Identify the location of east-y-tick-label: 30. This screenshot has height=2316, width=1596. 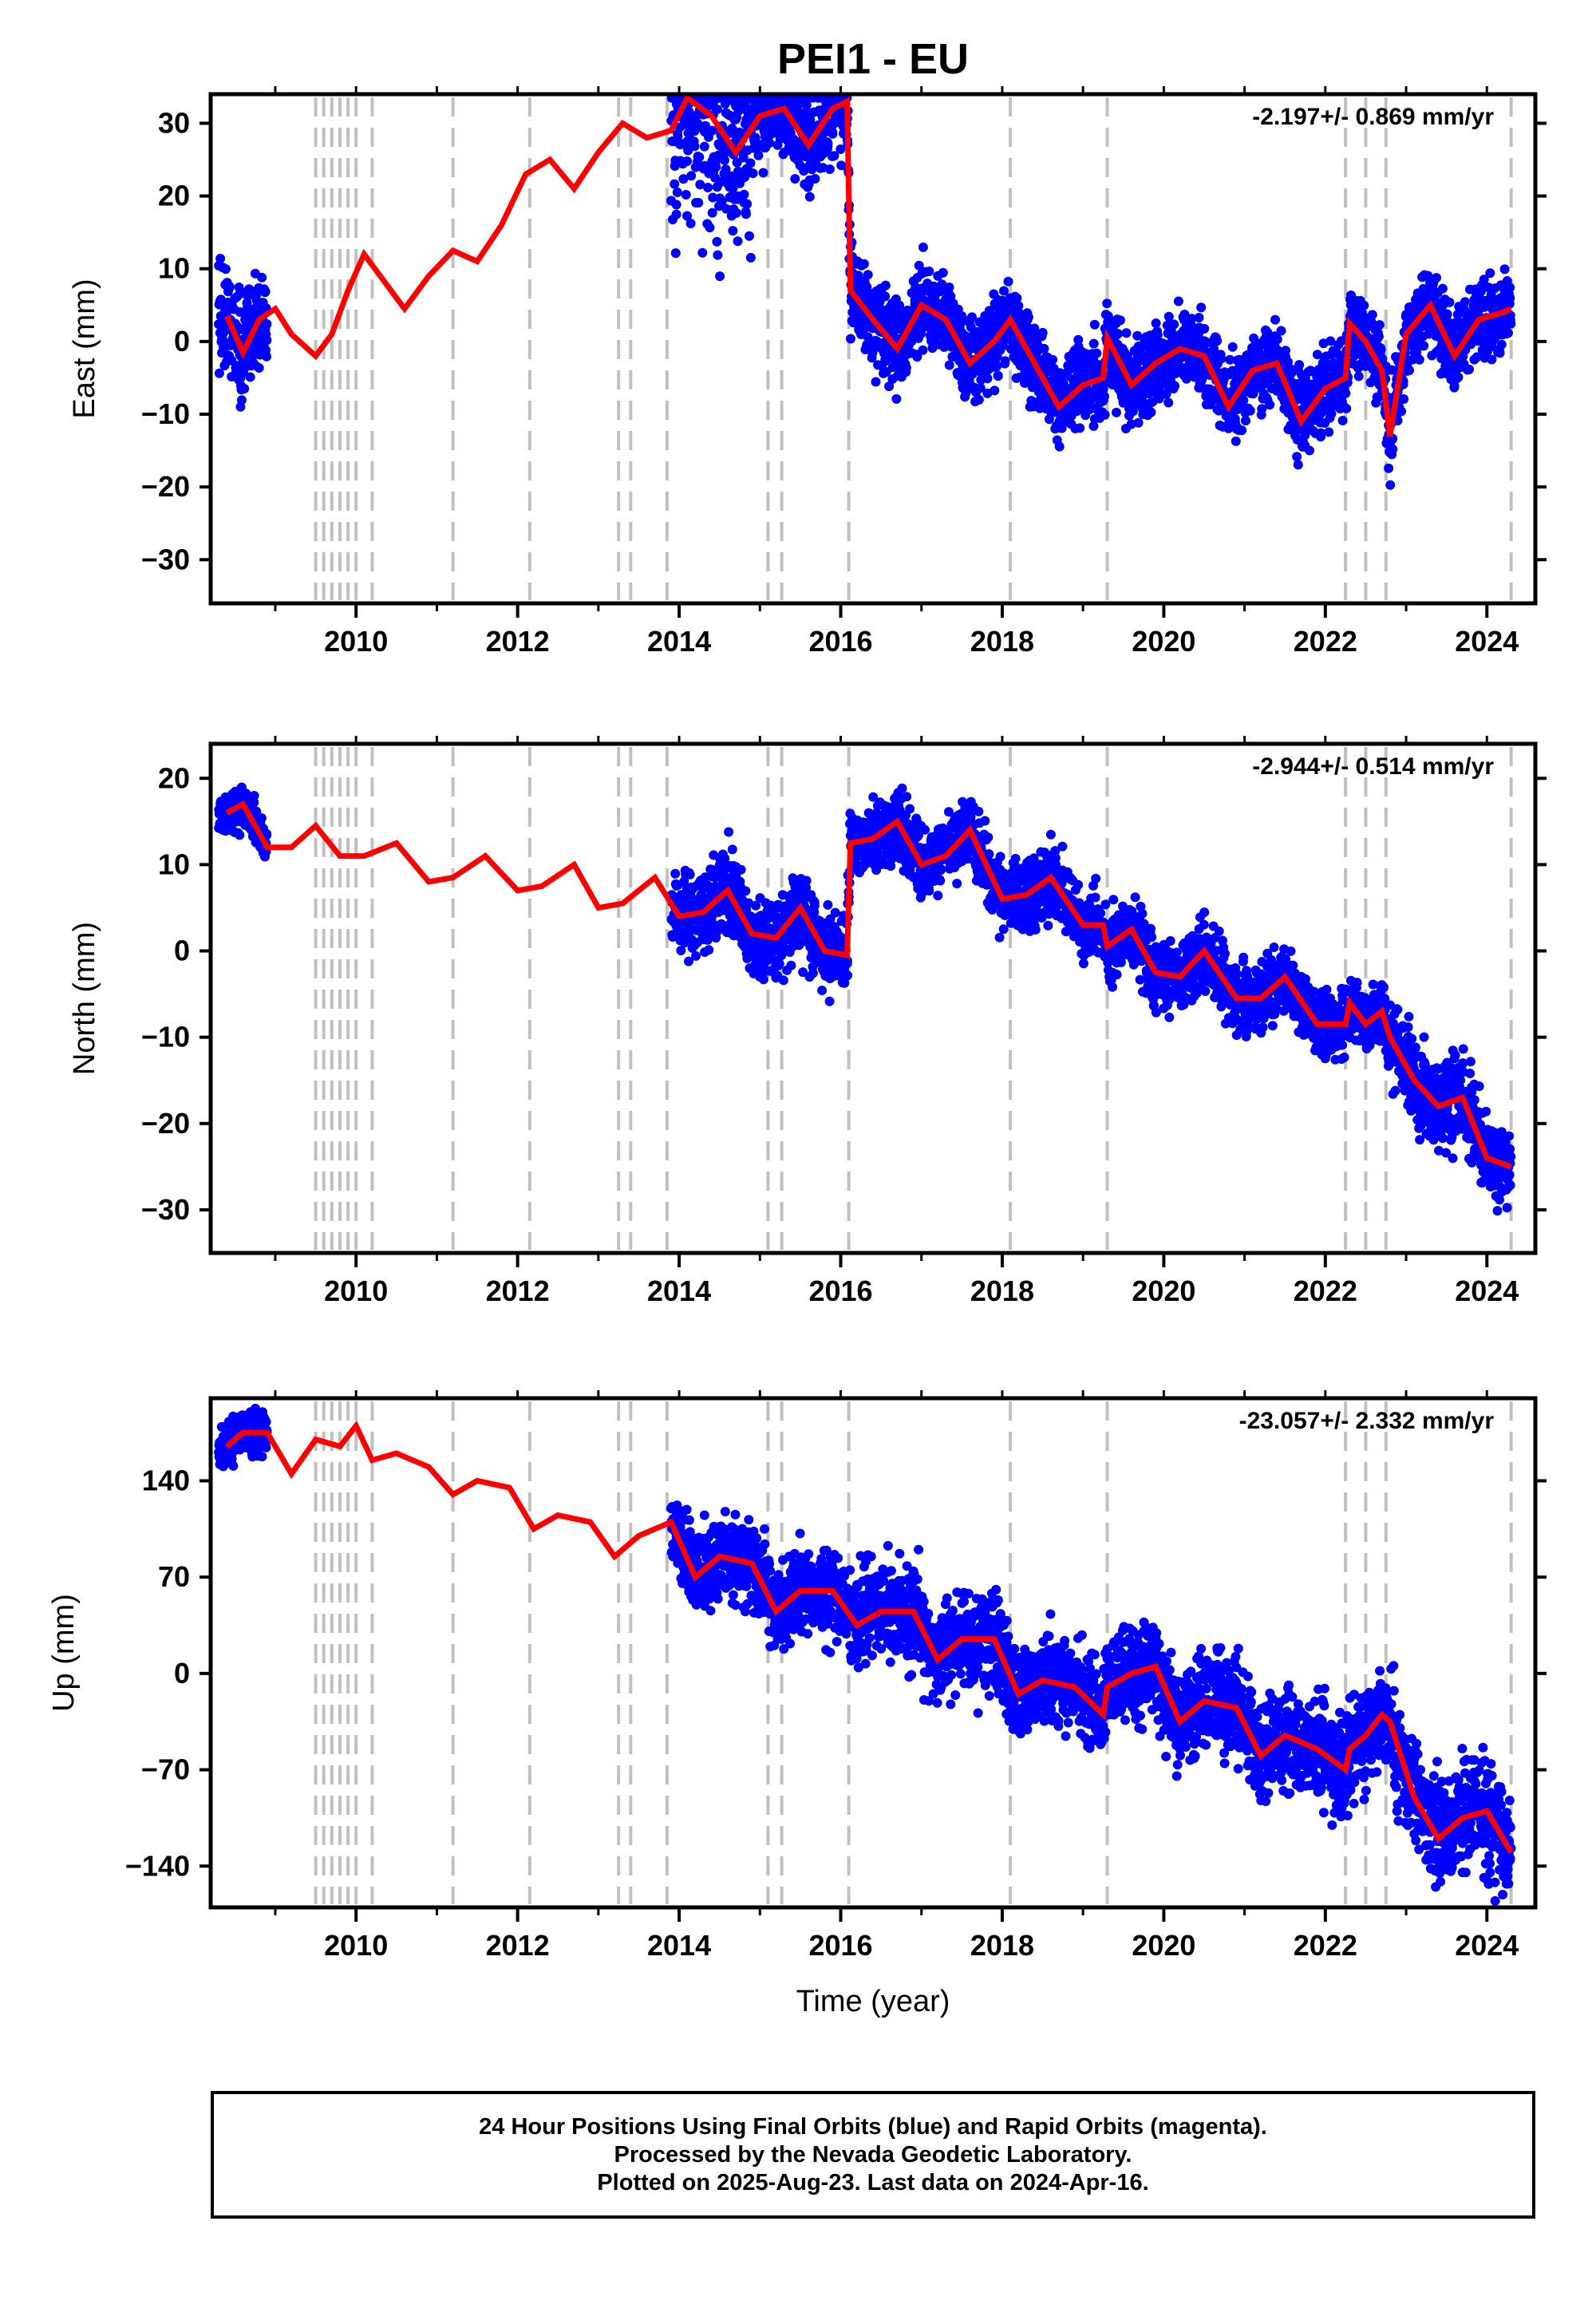
(174, 122).